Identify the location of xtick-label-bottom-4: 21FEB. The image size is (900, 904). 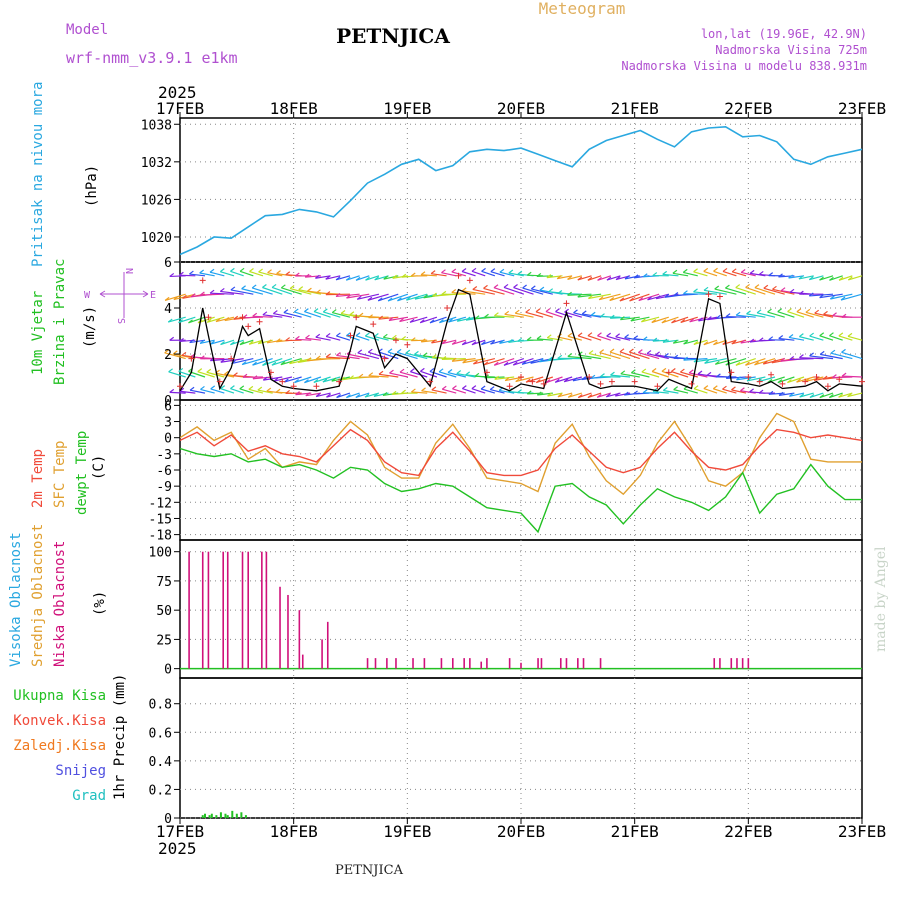
(635, 831).